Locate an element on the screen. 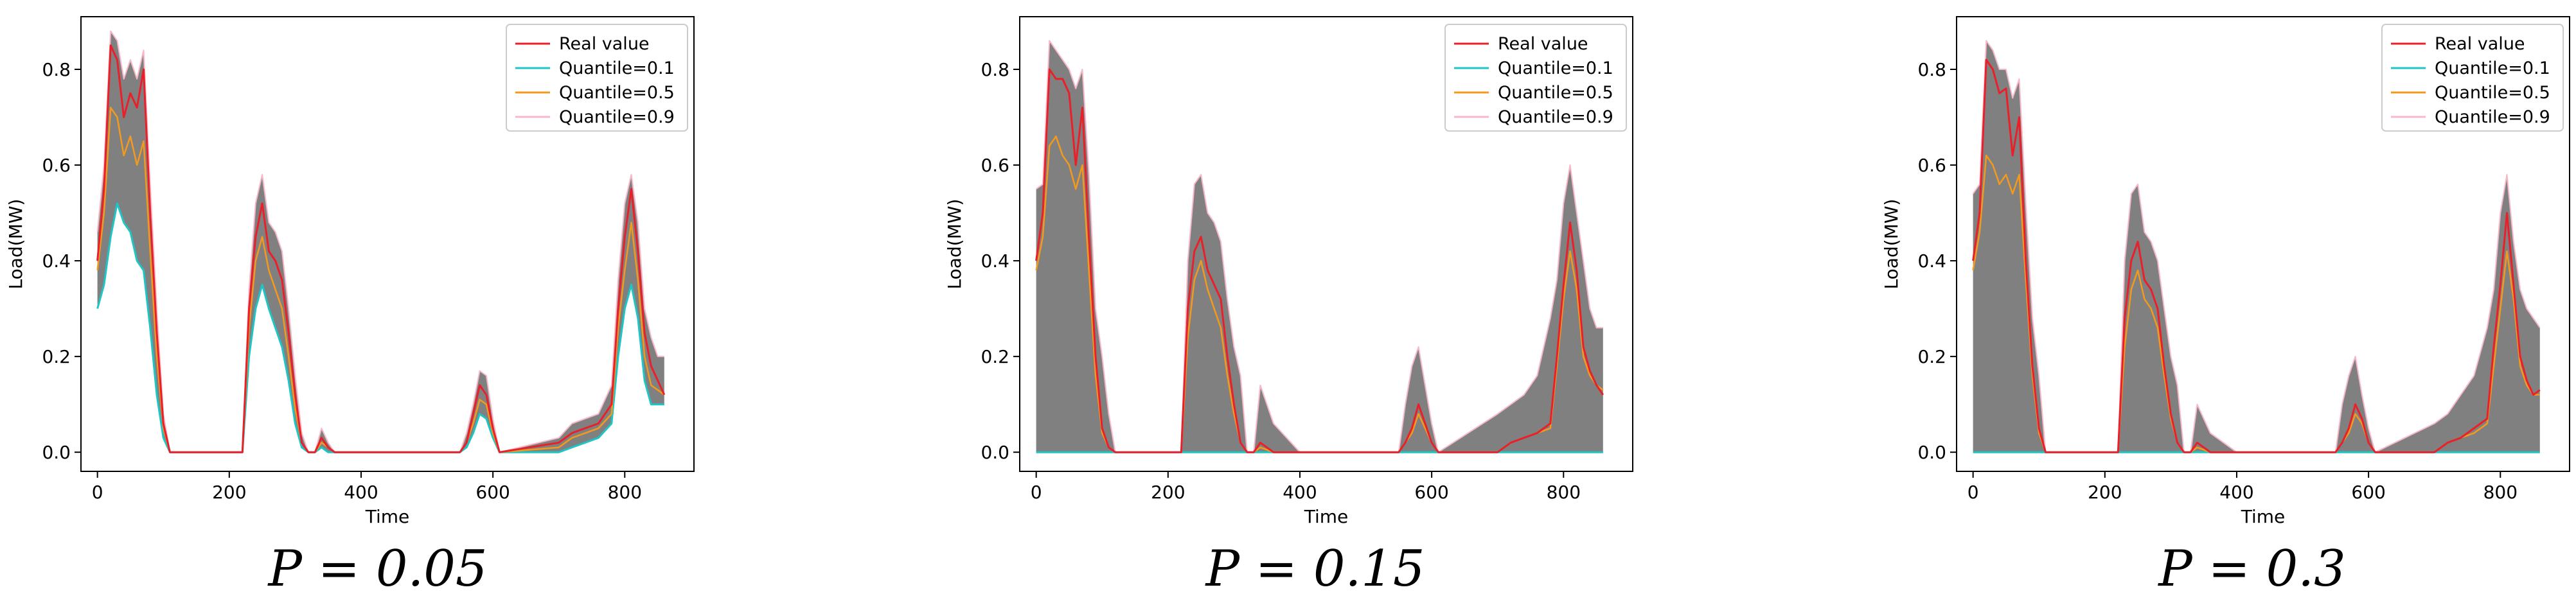  quantile-0.1-line is located at coordinates (380, 327).